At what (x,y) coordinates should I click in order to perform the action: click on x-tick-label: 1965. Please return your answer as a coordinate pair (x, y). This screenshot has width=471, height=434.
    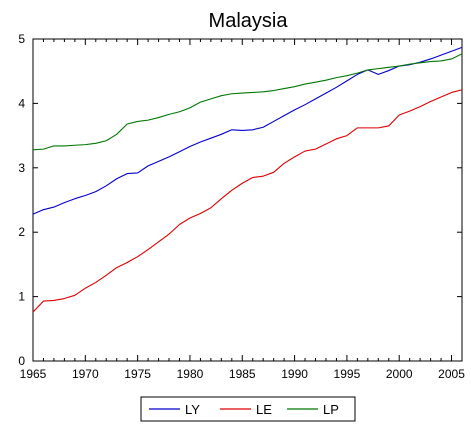
    Looking at the image, I should click on (33, 374).